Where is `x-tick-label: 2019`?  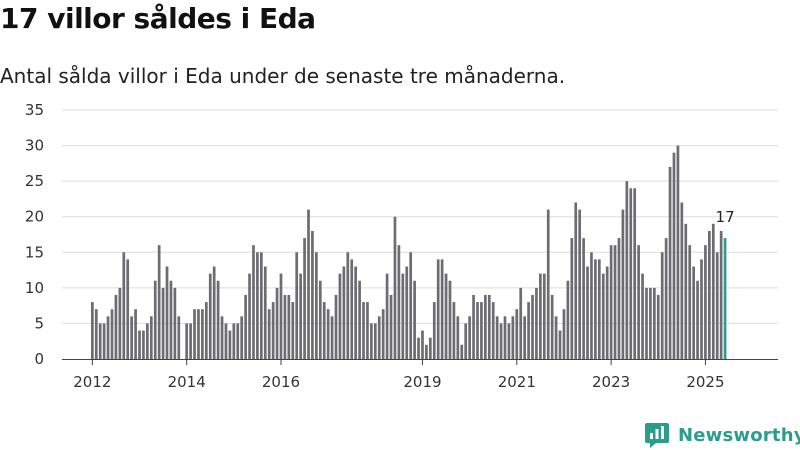
x-tick-label: 2019 is located at coordinates (422, 382).